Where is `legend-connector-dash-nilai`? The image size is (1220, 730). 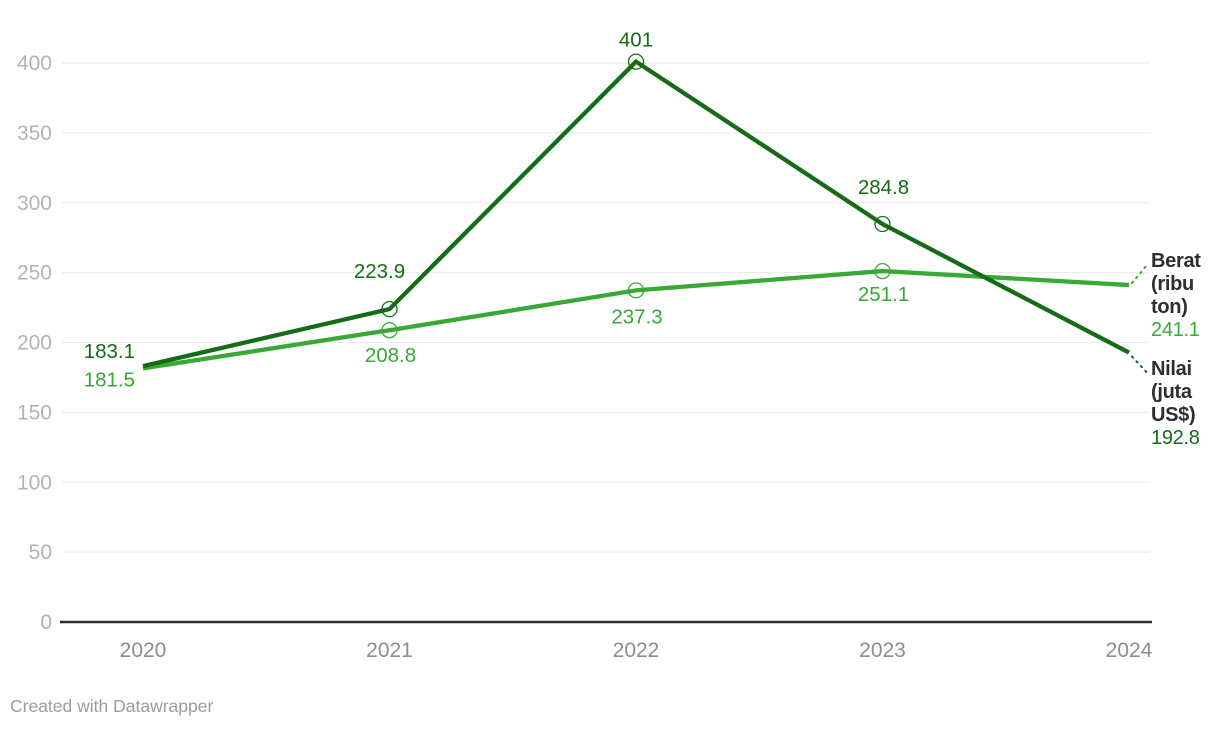
legend-connector-dash-nilai is located at coordinates (1139, 364).